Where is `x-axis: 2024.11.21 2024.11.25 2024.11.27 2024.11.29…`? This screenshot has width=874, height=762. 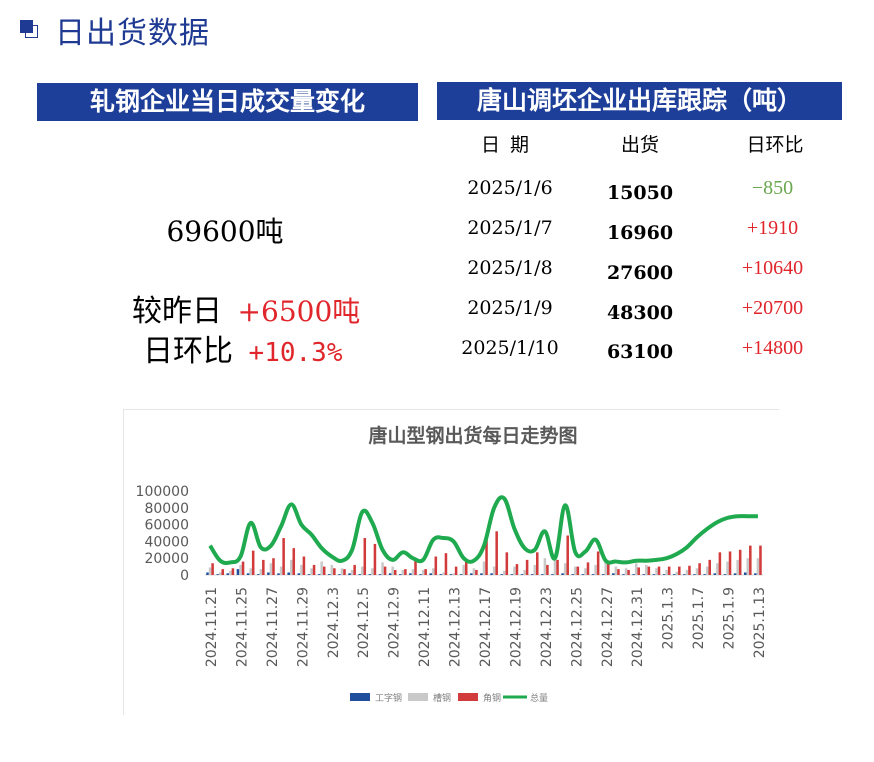
x-axis: 2024.11.21 2024.11.25 2024.11.27 2024.11.29… is located at coordinates (486, 627).